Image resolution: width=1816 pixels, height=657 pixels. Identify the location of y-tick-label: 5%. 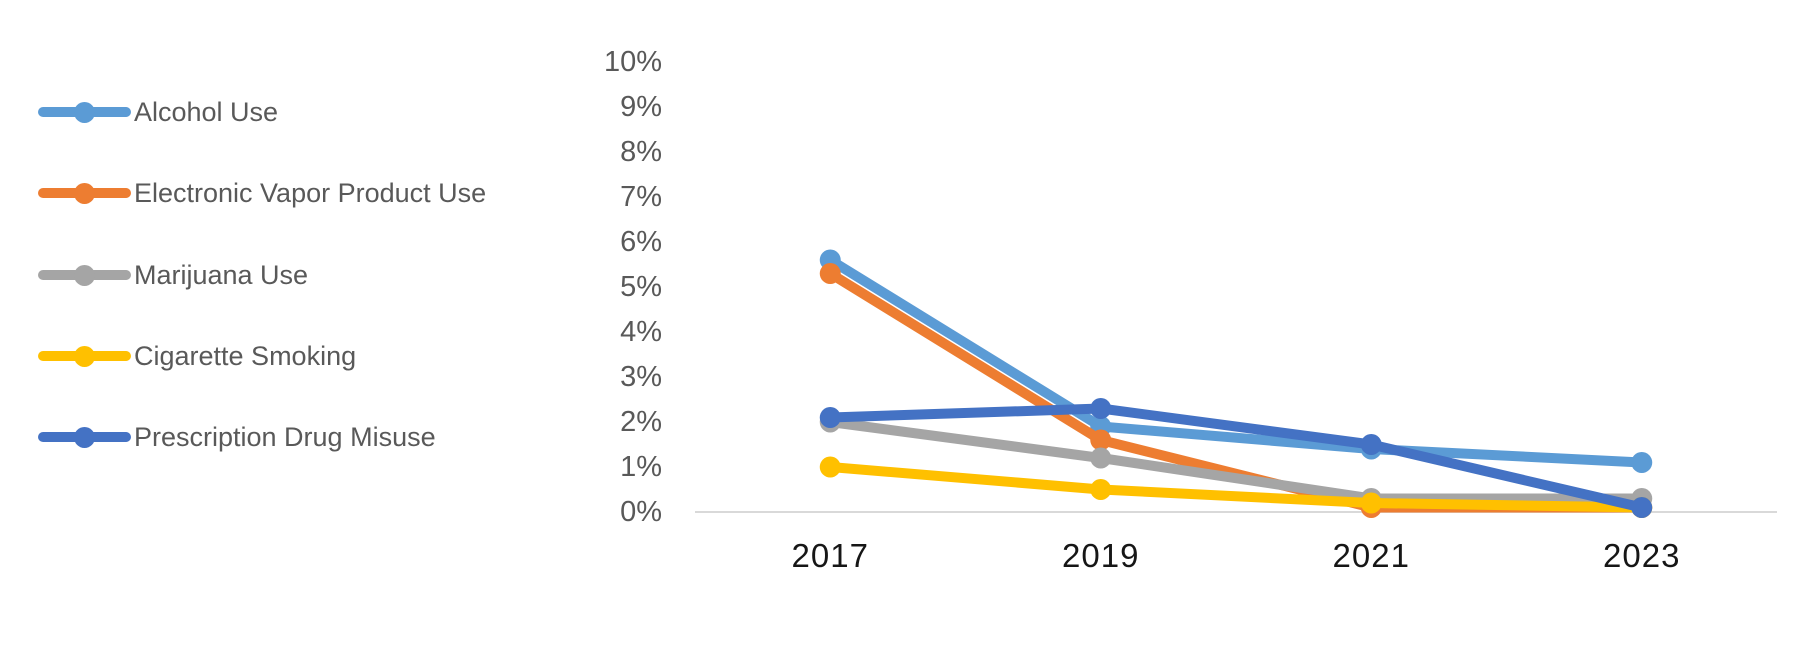
(641, 287).